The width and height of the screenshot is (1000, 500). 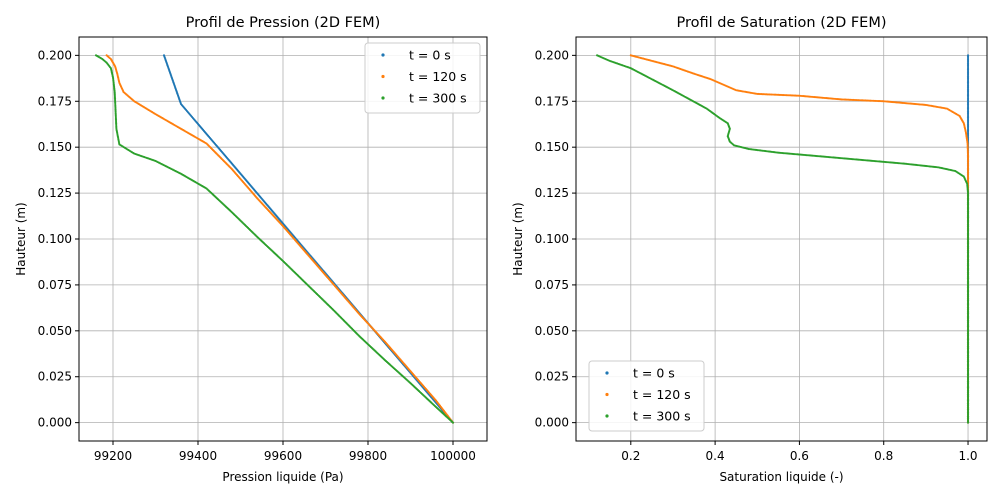 What do you see at coordinates (781, 23) in the screenshot?
I see `chart-title: Profil de Saturation (2D FEM)` at bounding box center [781, 23].